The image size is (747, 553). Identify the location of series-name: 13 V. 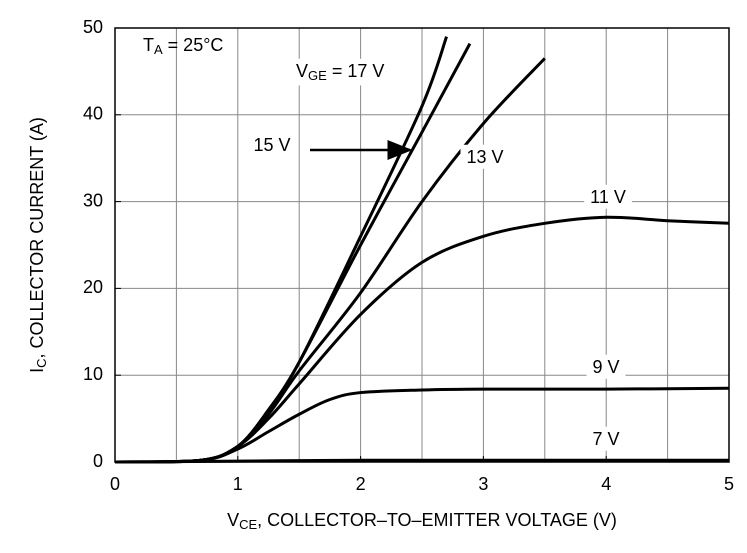
(484, 157).